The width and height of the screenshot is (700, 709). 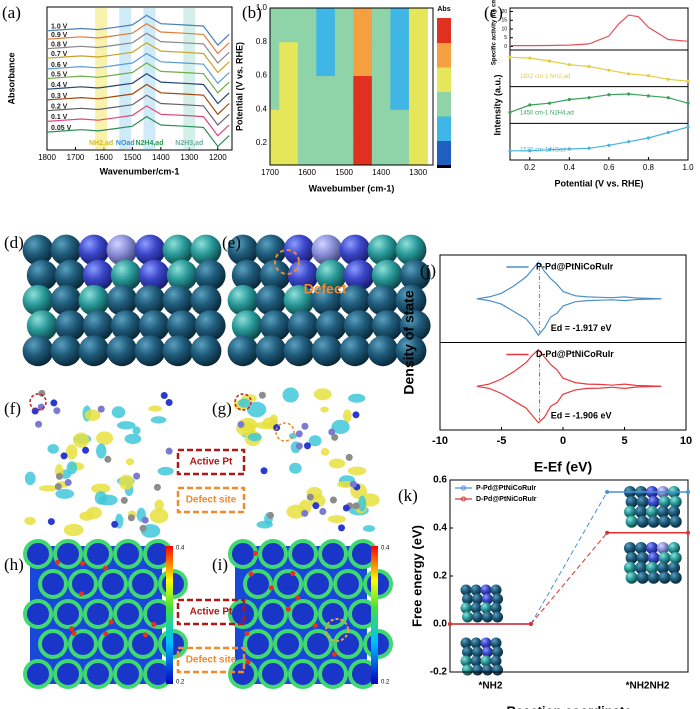 What do you see at coordinates (450, 624) in the screenshot?
I see `level-end` at bounding box center [450, 624].